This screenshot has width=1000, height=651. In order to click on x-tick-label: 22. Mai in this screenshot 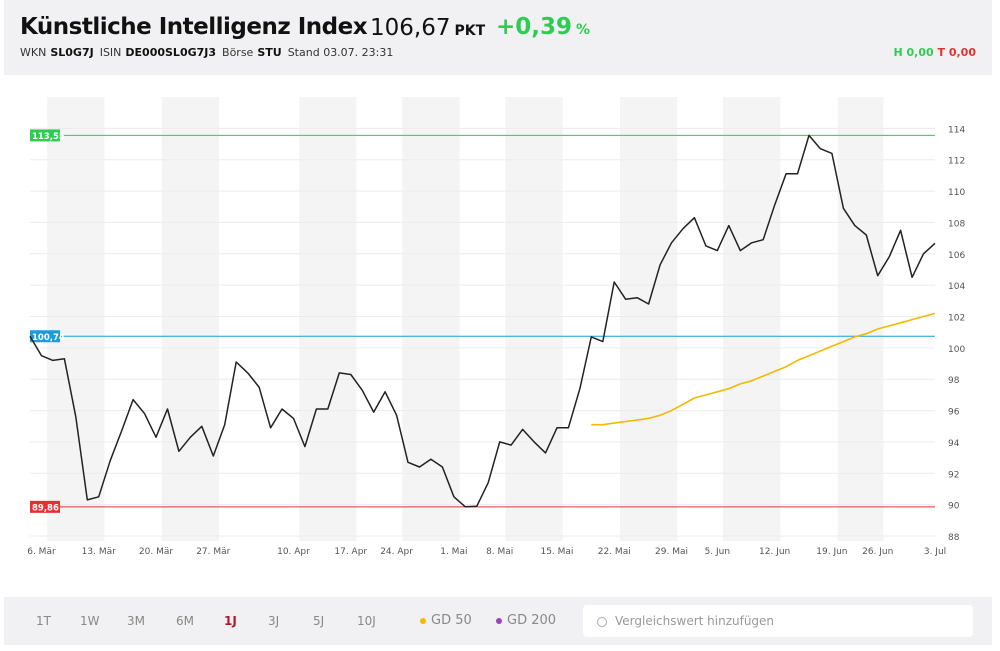, I will do `click(614, 552)`.